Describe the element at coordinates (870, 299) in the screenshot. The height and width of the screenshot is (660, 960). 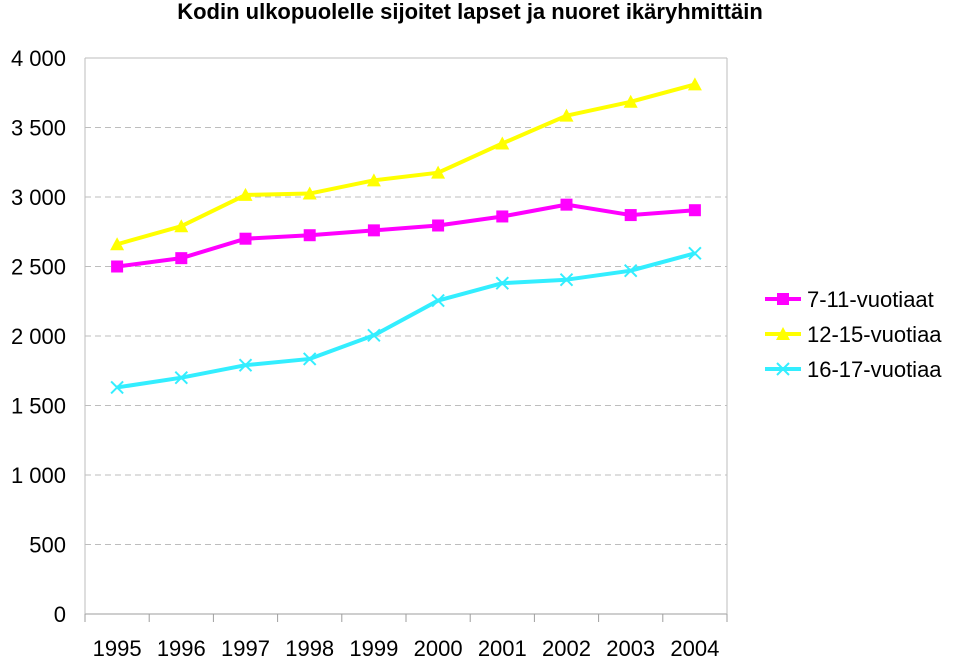
I see `legend-label: 7-11-vuotiaat` at that location.